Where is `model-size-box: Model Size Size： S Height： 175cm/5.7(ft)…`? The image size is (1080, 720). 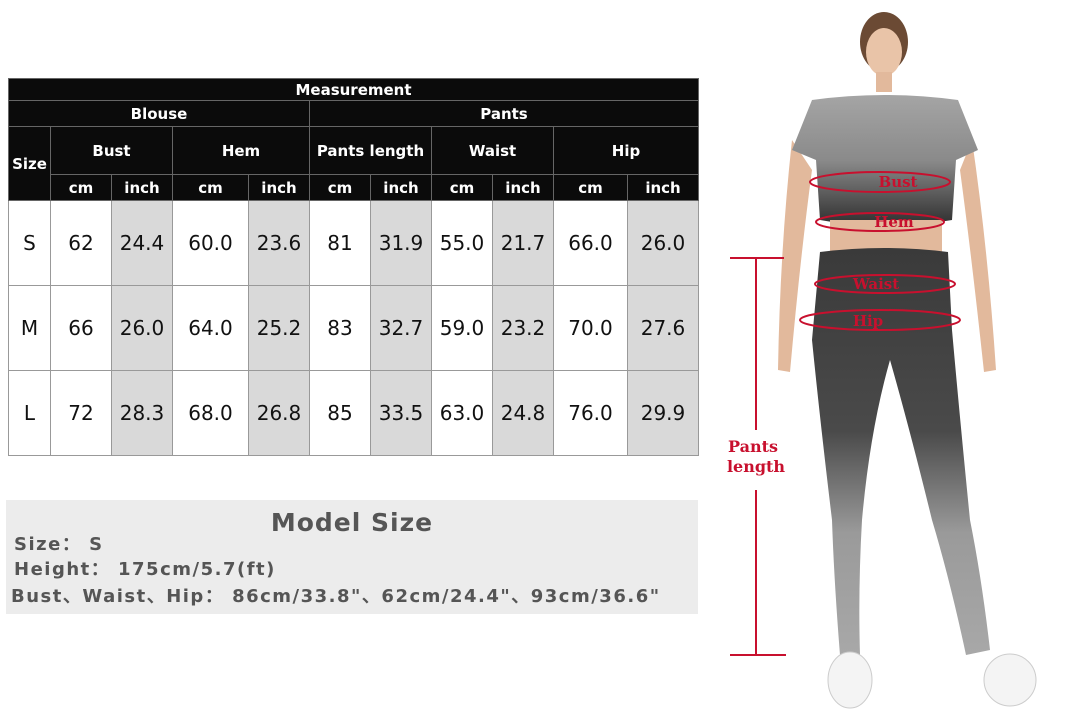 model-size-box: Model Size Size： S Height： 175cm/5.7(ft)… is located at coordinates (352, 557).